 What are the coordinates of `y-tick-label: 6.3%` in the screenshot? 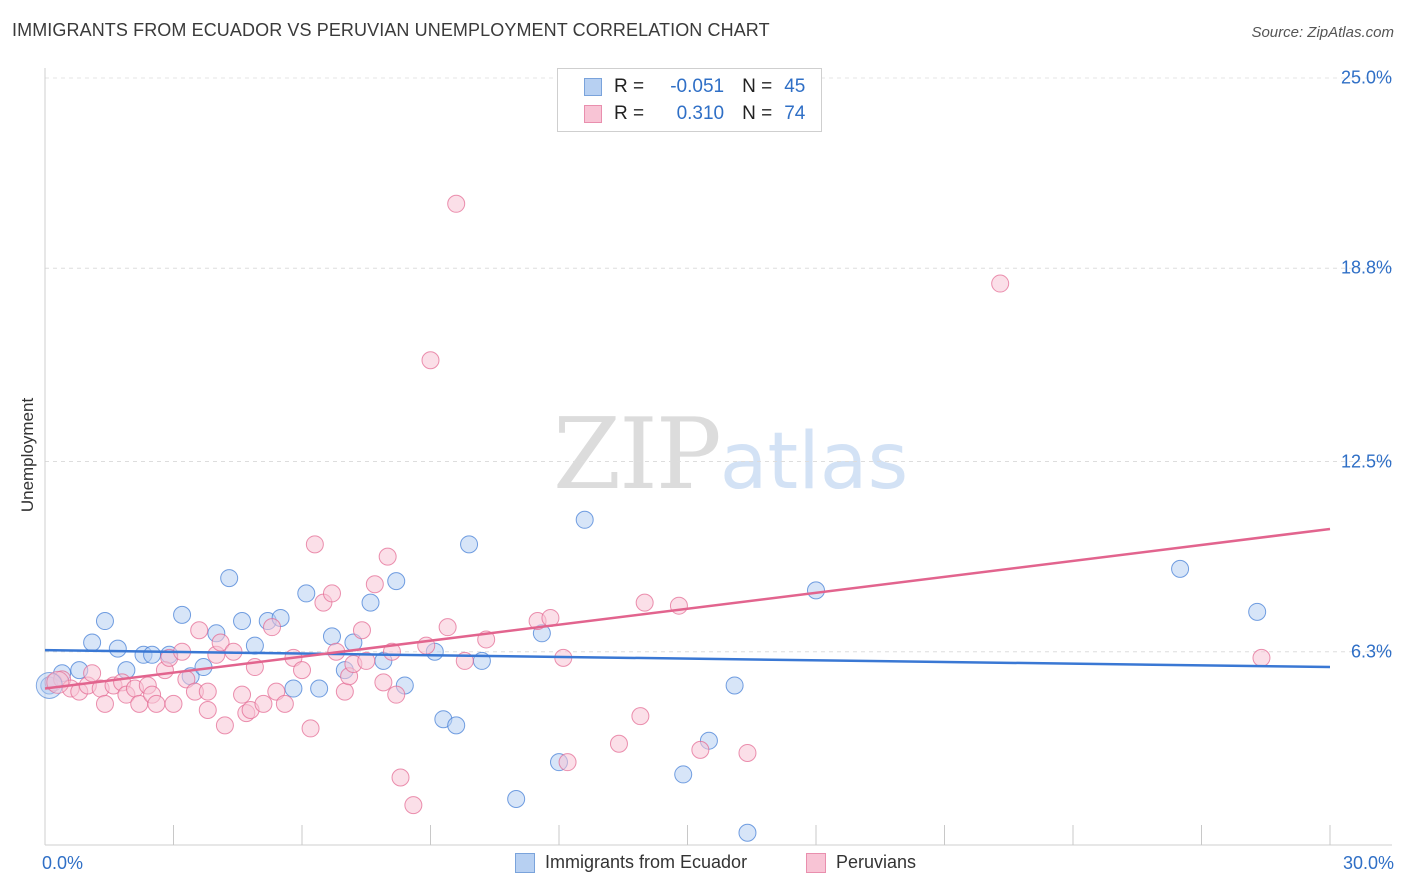 It's located at (1371, 651).